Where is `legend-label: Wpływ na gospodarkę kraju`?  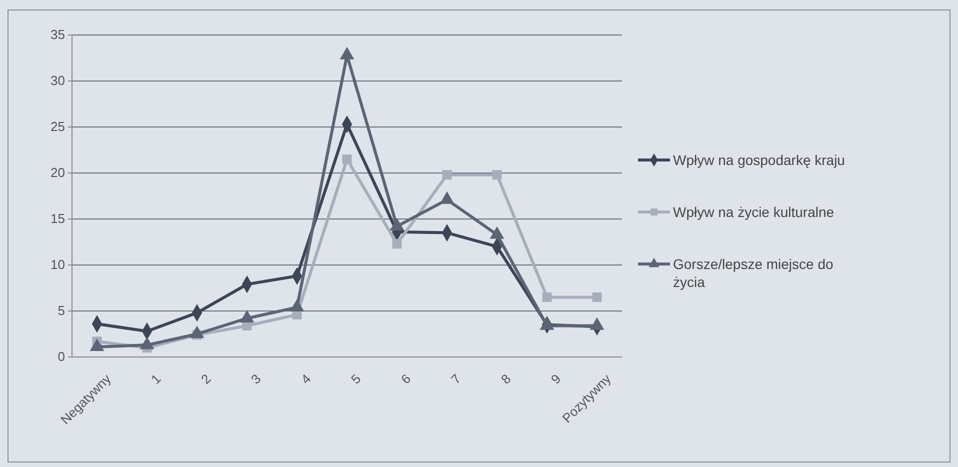
legend-label: Wpływ na gospodarkę kraju is located at coordinates (759, 160).